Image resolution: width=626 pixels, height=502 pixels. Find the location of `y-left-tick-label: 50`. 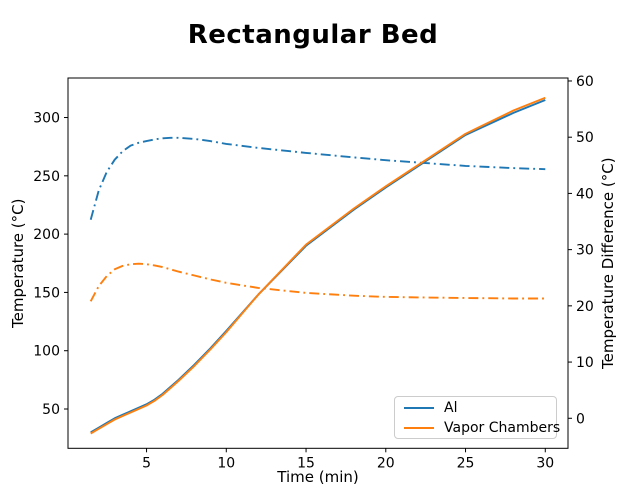

y-left-tick-label: 50 is located at coordinates (51, 410).